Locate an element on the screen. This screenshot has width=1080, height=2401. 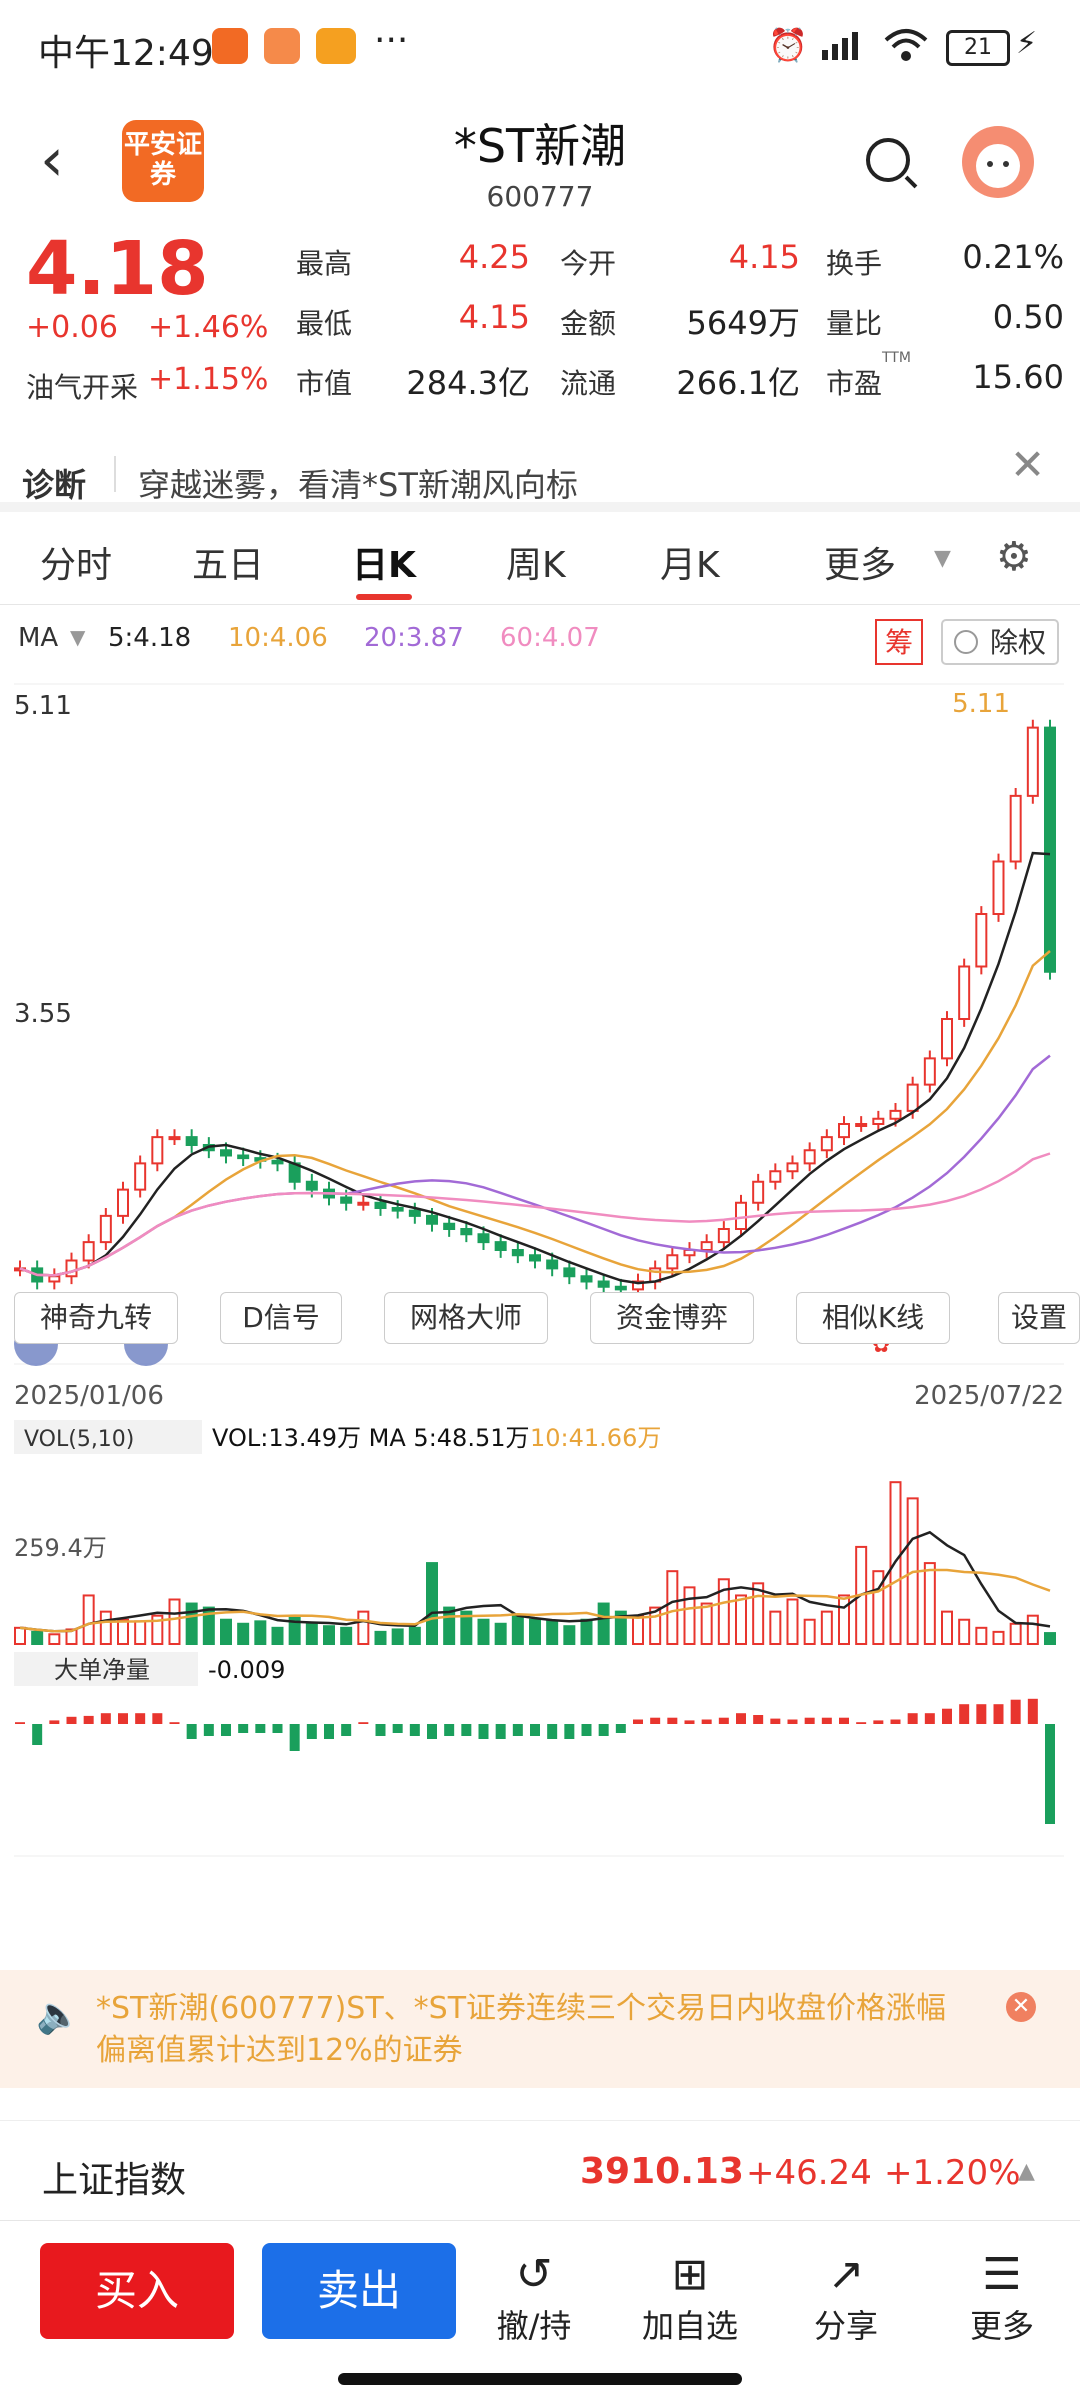
assistant-avatar is located at coordinates (998, 162).